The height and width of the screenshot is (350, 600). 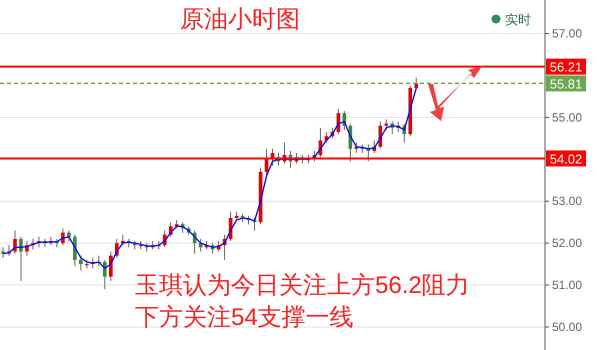 I want to click on ref-line-label: 56.21, so click(x=566, y=67).